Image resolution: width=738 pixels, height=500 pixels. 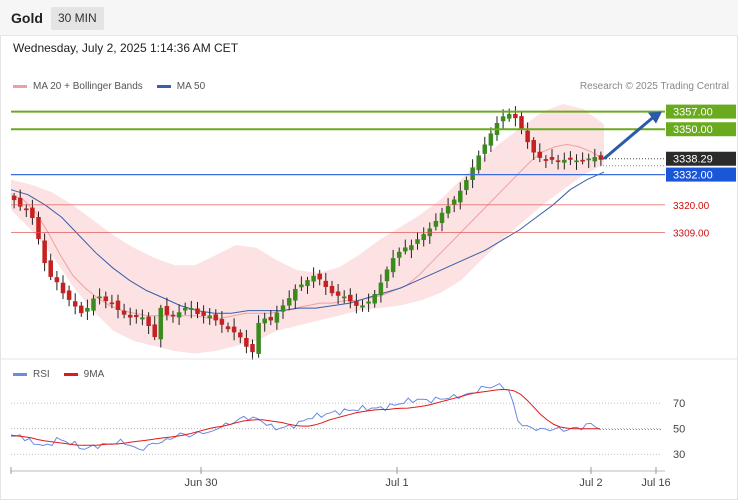 I want to click on resistance-label: 3350.00, so click(x=693, y=130).